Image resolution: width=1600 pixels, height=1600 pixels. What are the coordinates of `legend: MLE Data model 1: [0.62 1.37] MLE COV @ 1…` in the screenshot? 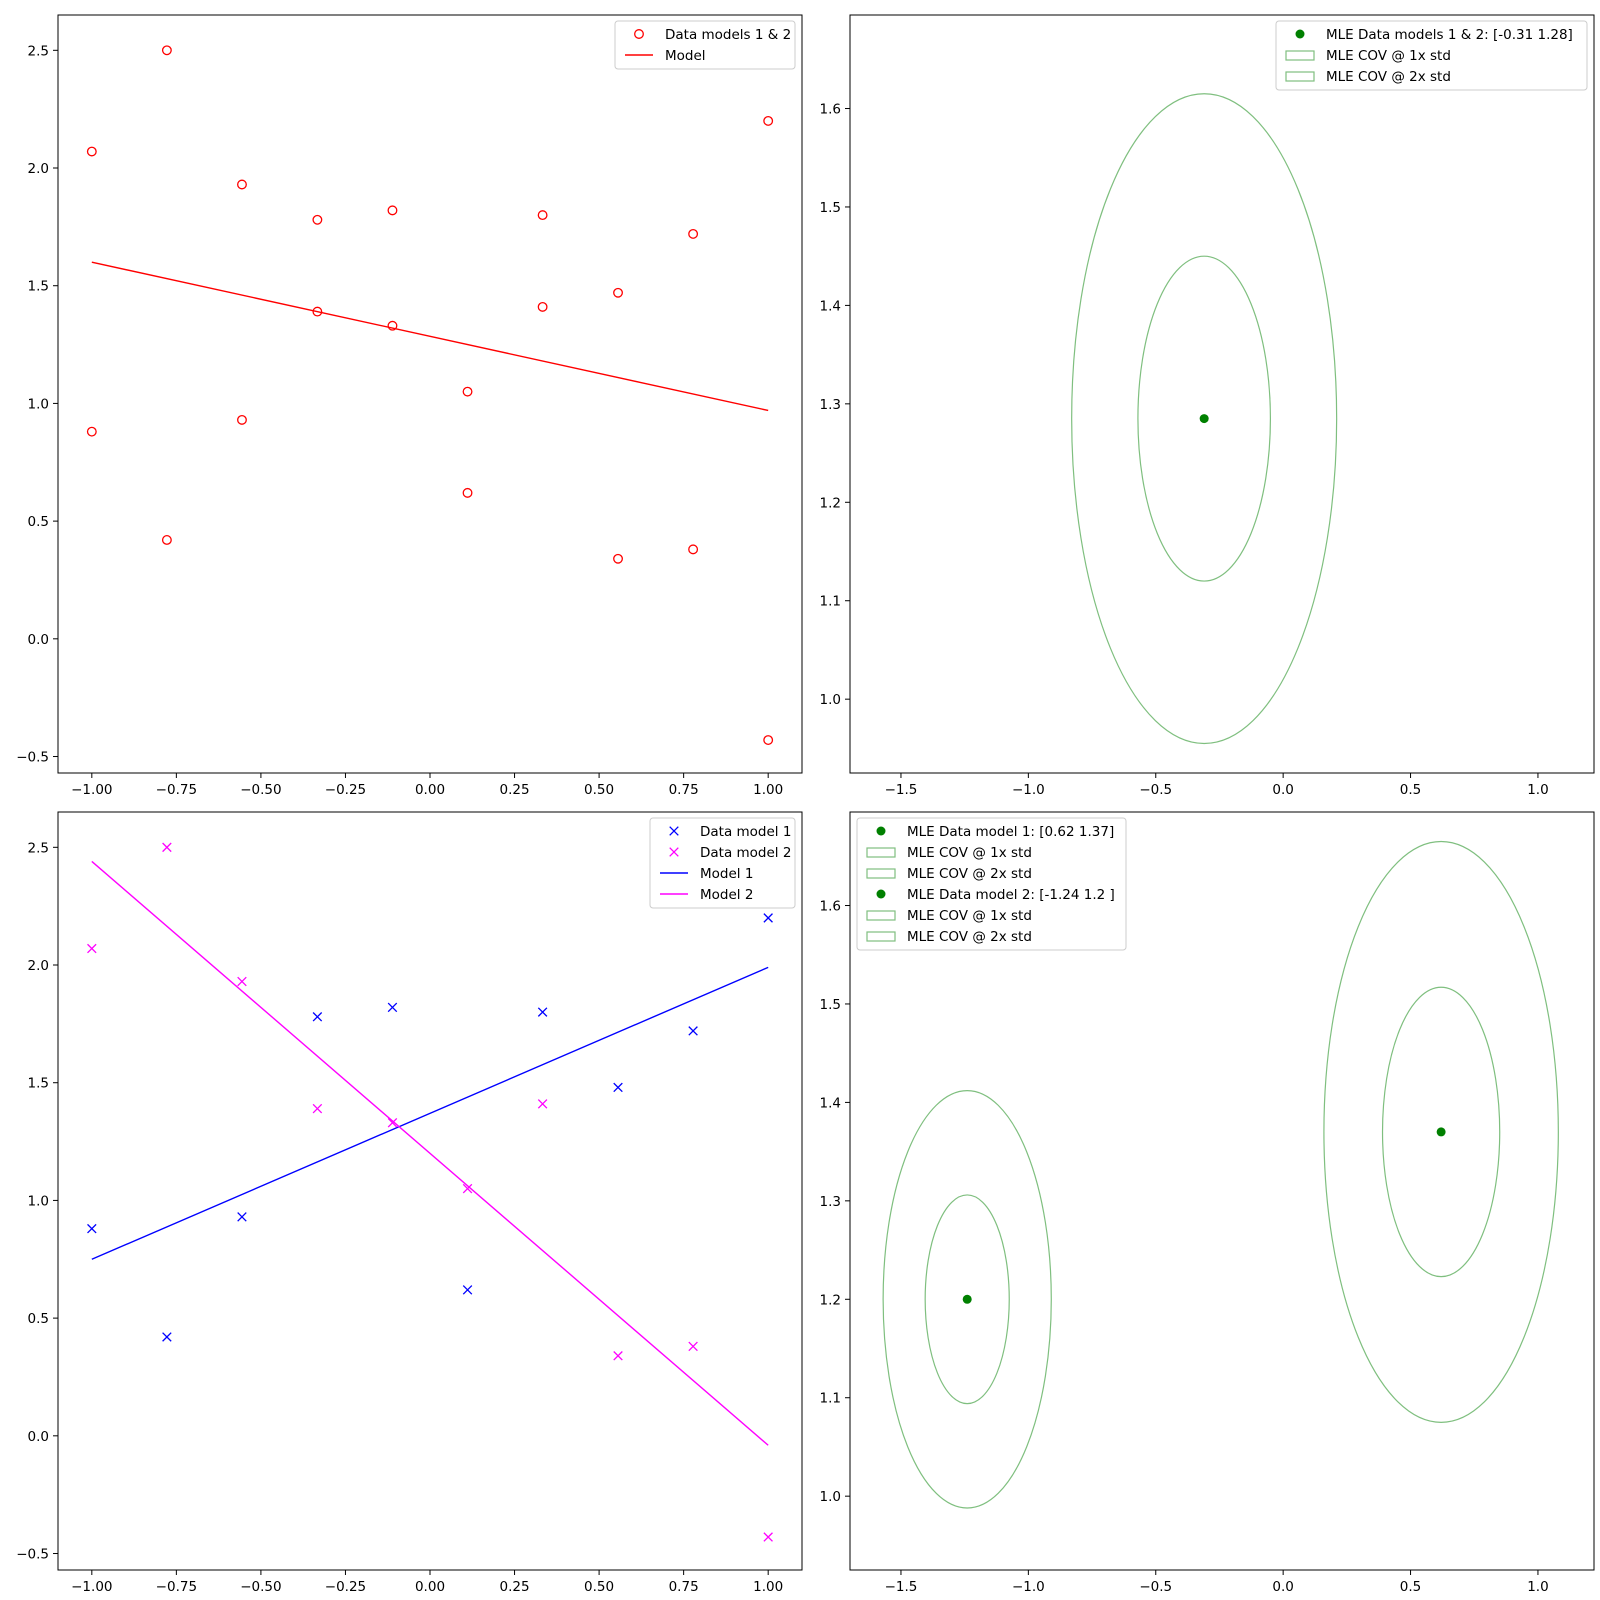 It's located at (991, 884).